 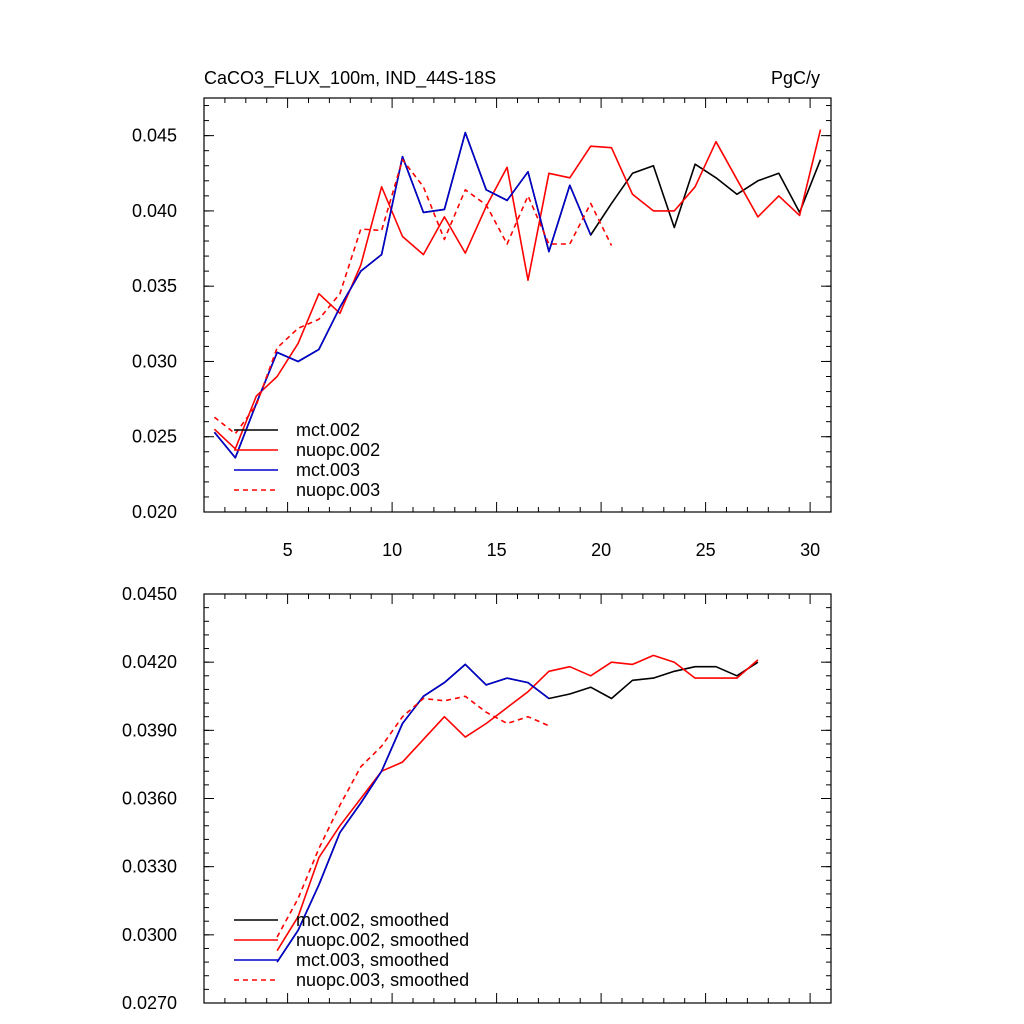 What do you see at coordinates (154, 512) in the screenshot?
I see `y-tick-label: 0.020` at bounding box center [154, 512].